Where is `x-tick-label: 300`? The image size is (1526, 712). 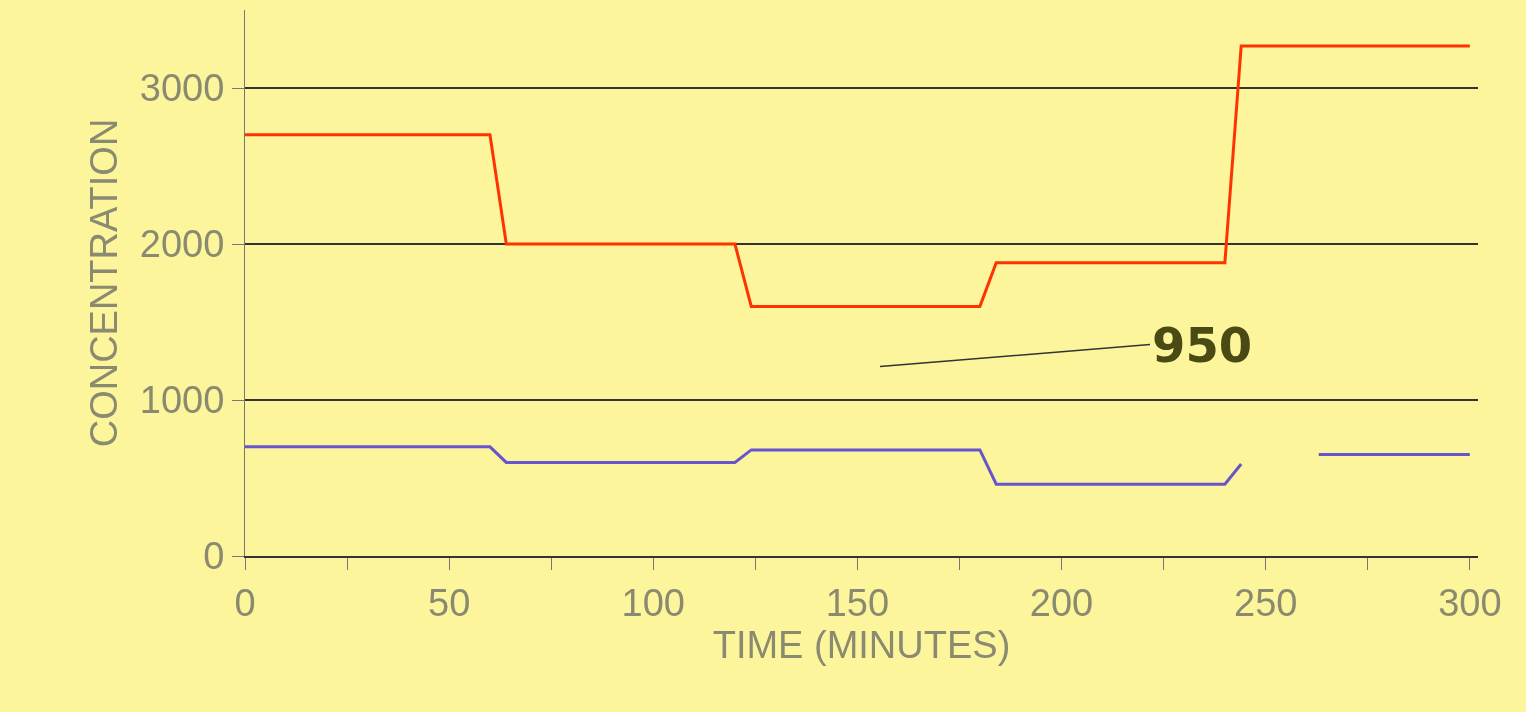
x-tick-label: 300 is located at coordinates (1470, 602).